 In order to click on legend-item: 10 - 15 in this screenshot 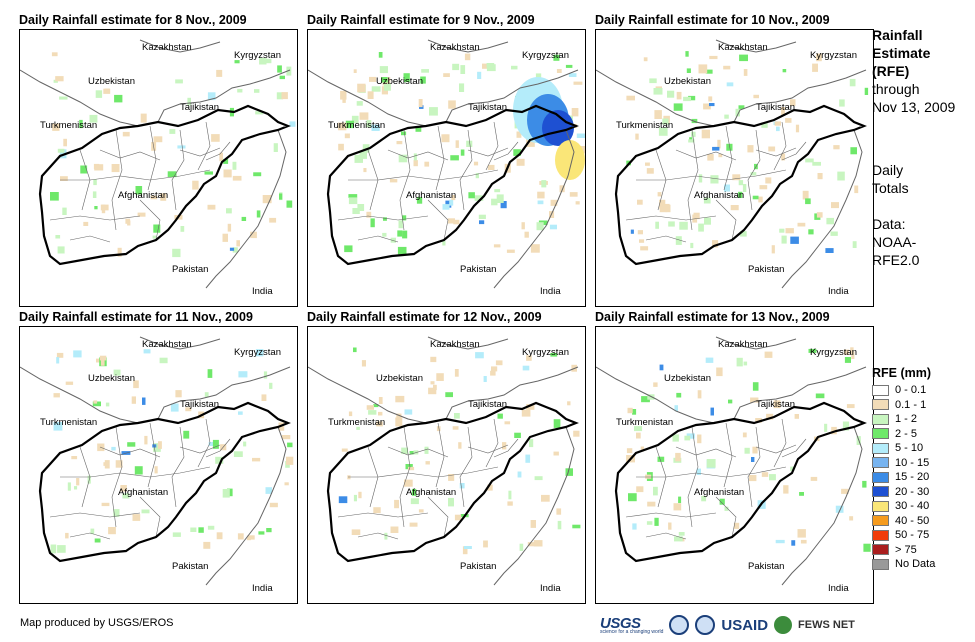, I will do `click(922, 463)`.